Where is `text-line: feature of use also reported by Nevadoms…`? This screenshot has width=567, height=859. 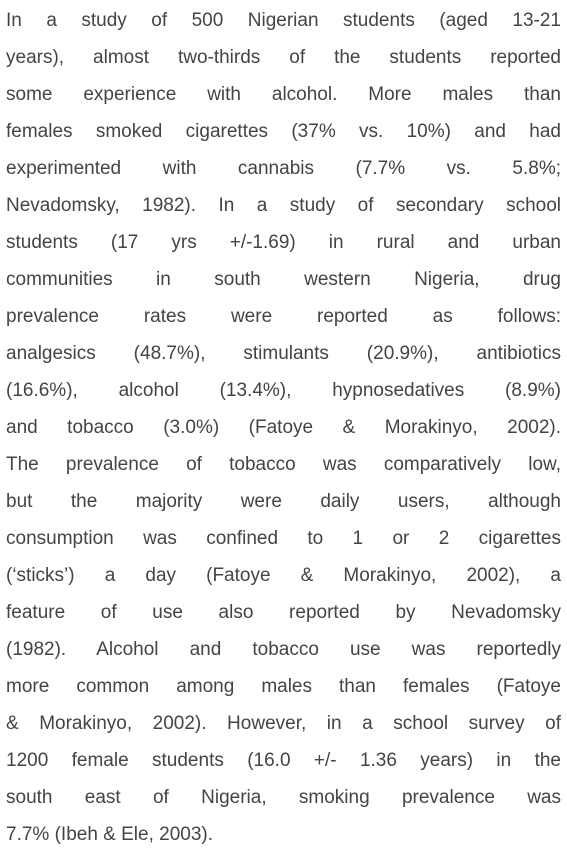
text-line: feature of use also reported by Nevadoms… is located at coordinates (283, 612).